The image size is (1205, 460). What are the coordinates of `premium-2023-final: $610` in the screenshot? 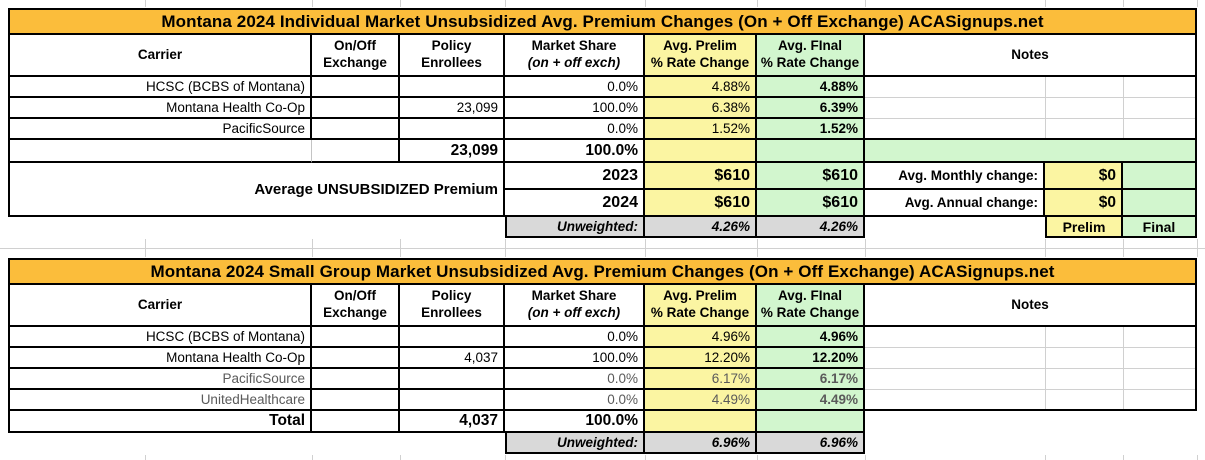 It's located at (811, 176).